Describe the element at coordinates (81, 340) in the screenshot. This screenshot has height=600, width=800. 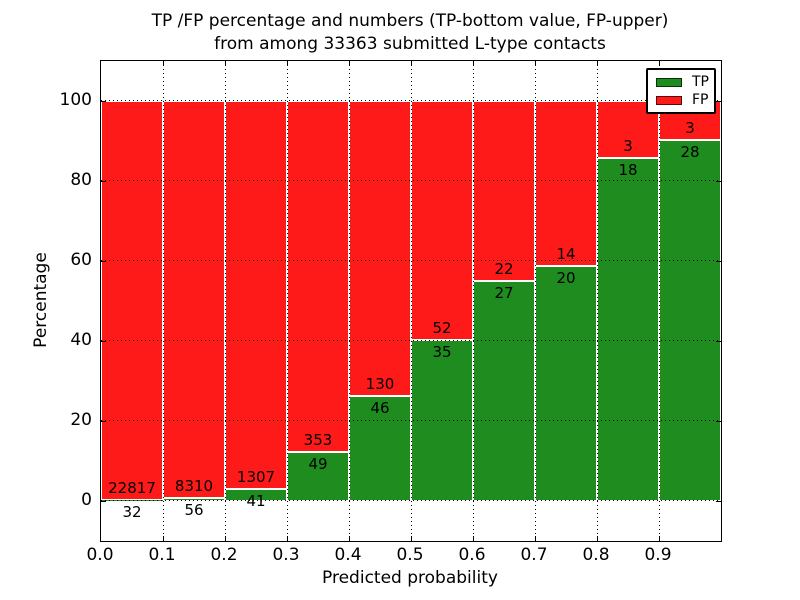
I see `y-tick-label: 40` at that location.